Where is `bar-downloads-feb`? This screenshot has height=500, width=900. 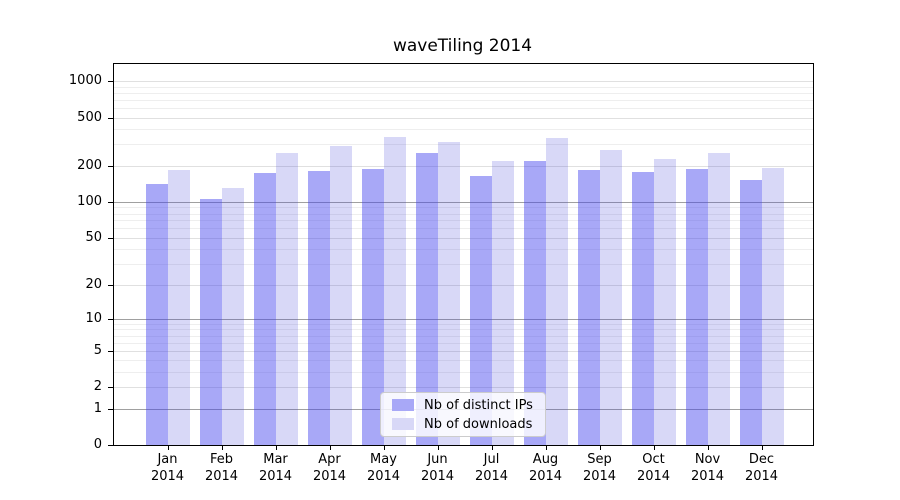 bar-downloads-feb is located at coordinates (232, 316).